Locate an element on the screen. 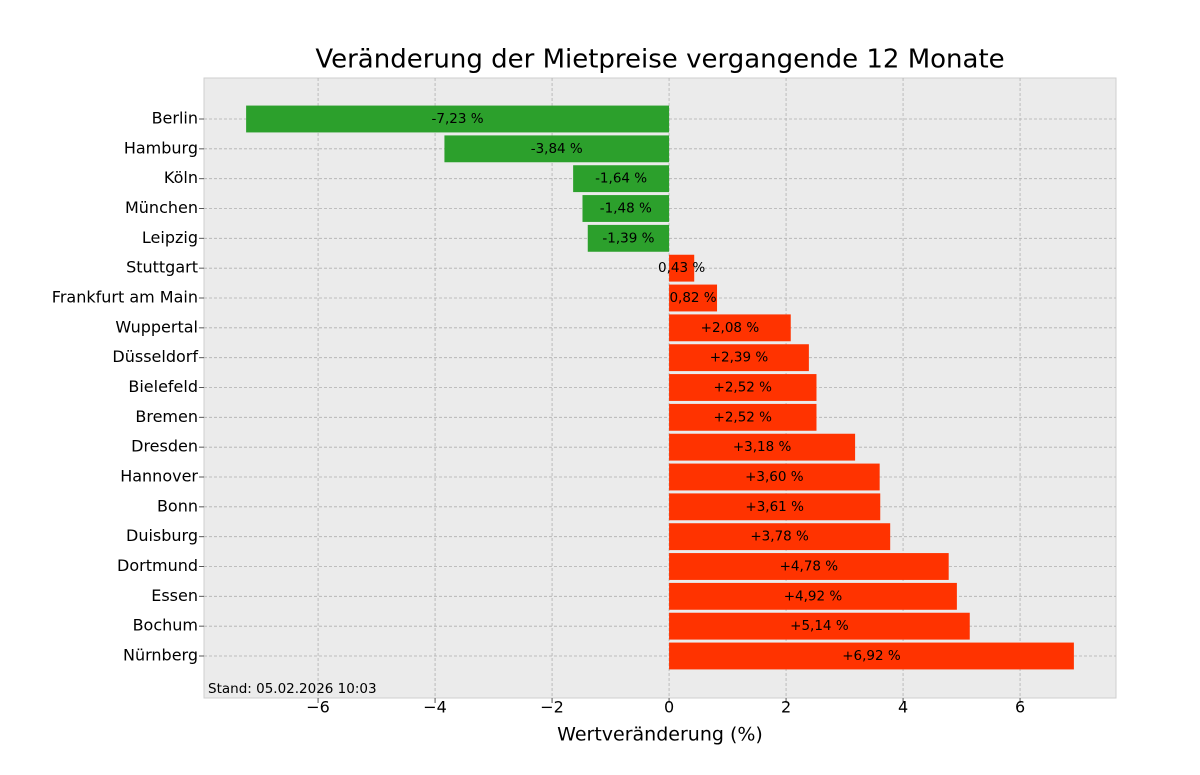 The image size is (1200, 775). y-tick-label: Leipzig is located at coordinates (170, 237).